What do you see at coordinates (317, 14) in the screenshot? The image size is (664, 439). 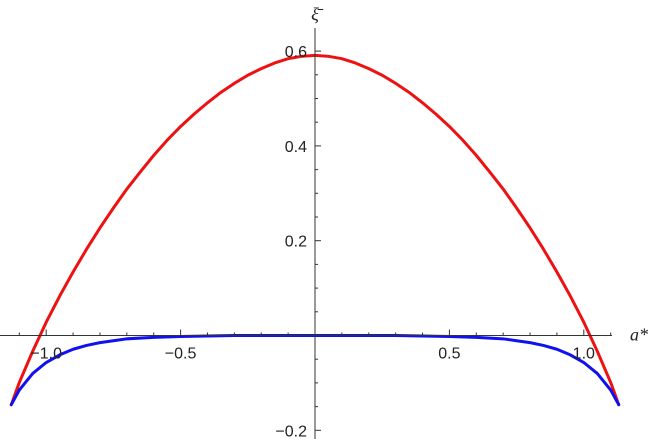 I see `y-axis-label: ξ̄` at bounding box center [317, 14].